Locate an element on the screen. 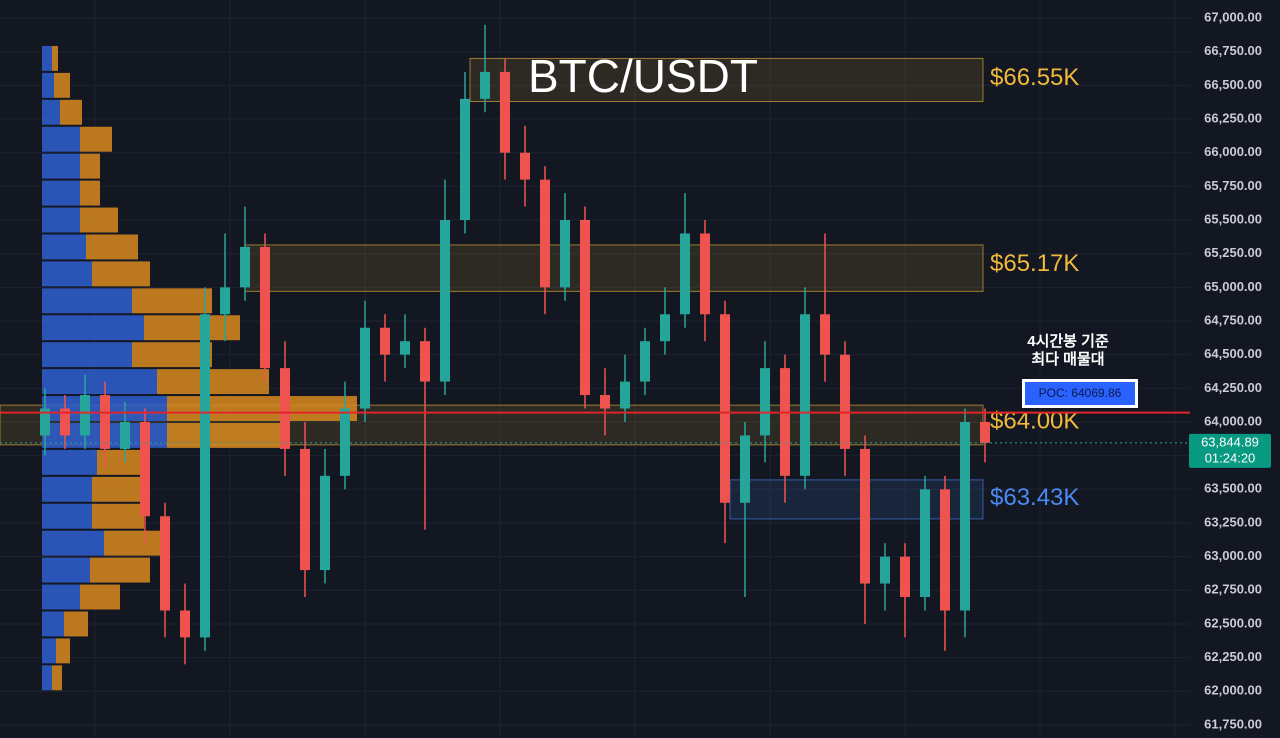  y-tick-label: 66,500.00 is located at coordinates (1233, 84).